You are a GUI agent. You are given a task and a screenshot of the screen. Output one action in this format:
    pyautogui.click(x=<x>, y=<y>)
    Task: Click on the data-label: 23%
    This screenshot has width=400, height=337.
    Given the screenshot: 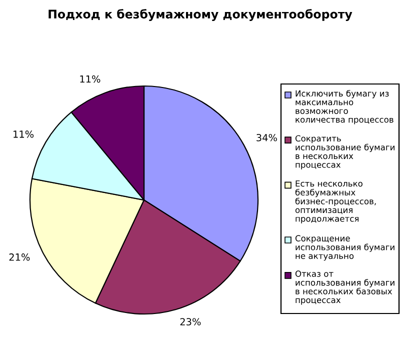 What is the action you would take?
    pyautogui.click(x=190, y=322)
    